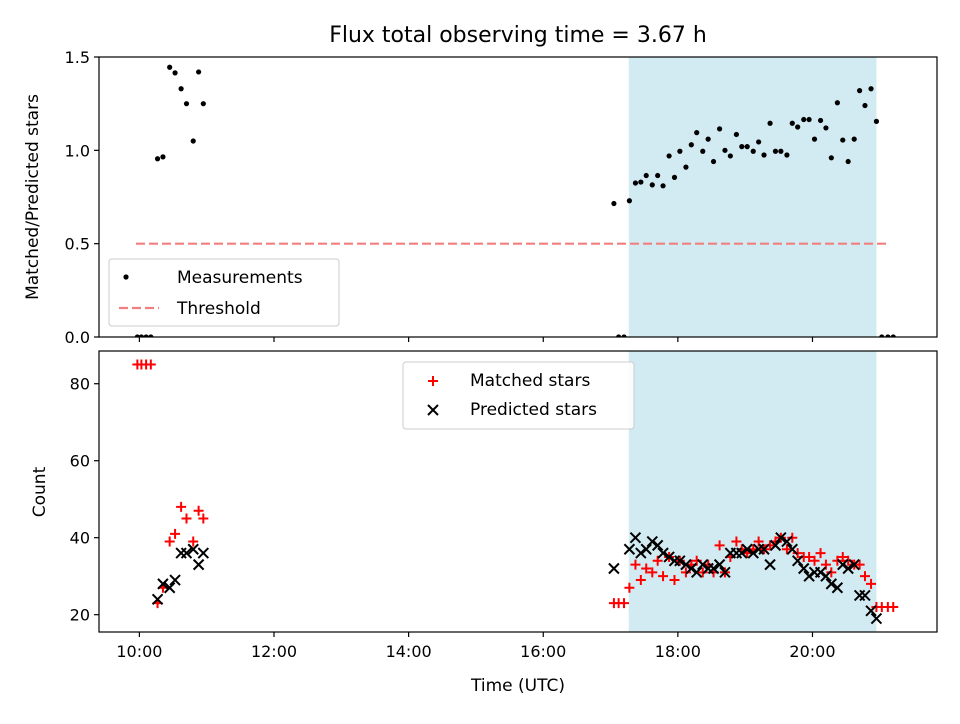 The image size is (960, 724). I want to click on x-tick-label: 20:00, so click(812, 651).